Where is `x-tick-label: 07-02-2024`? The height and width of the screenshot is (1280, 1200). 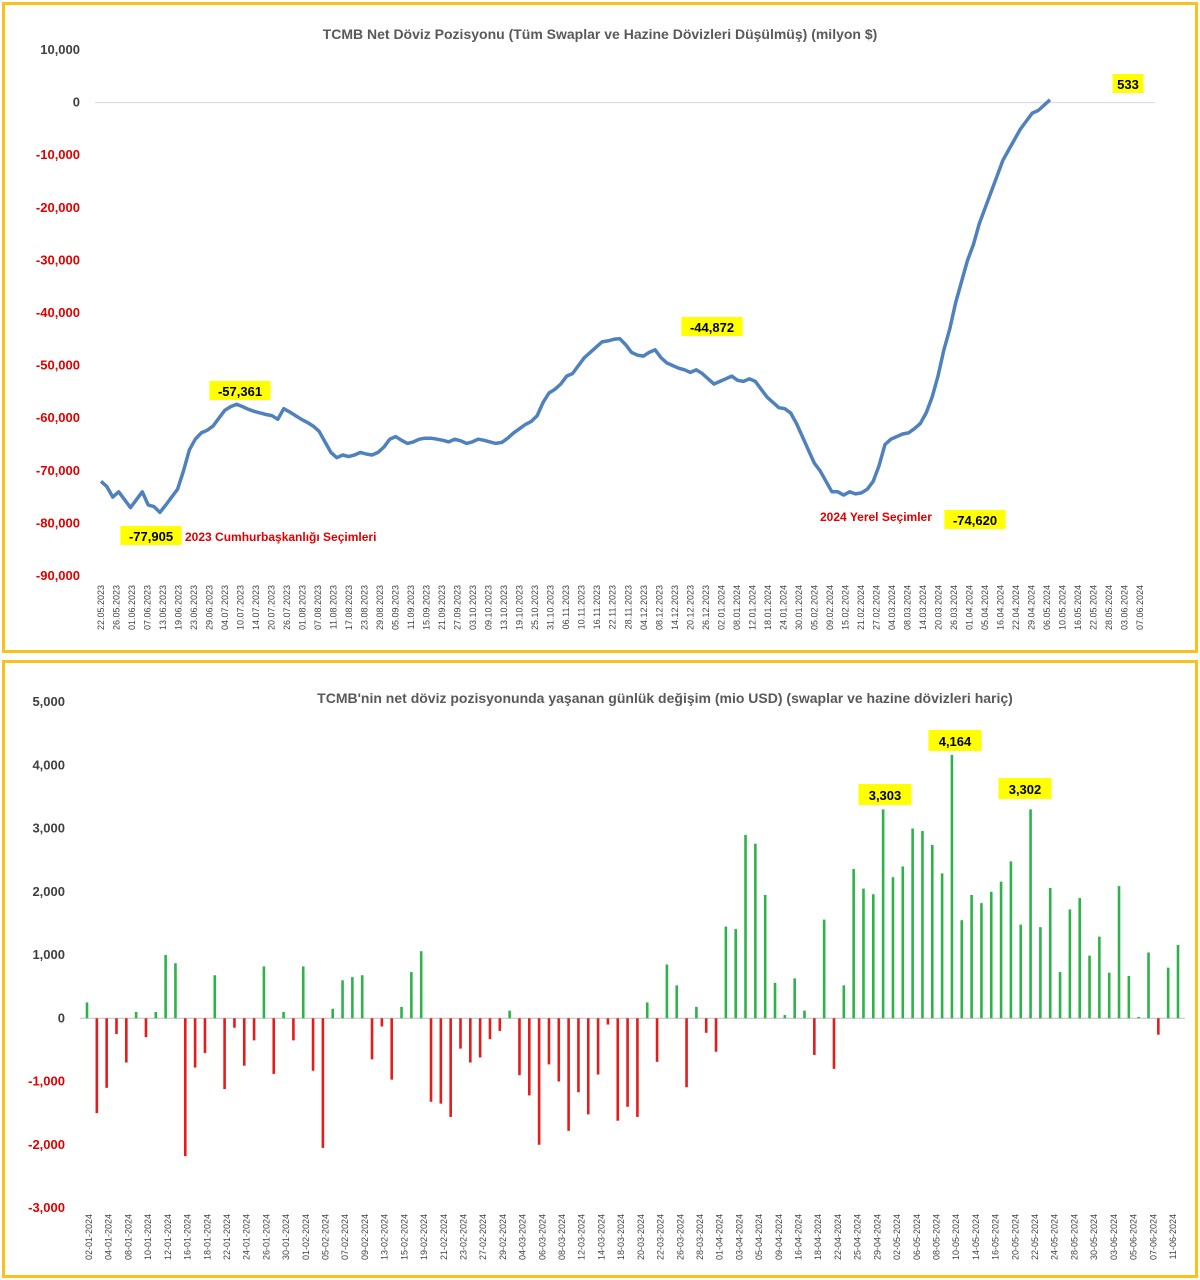 x-tick-label: 07-02-2024 is located at coordinates (345, 1237).